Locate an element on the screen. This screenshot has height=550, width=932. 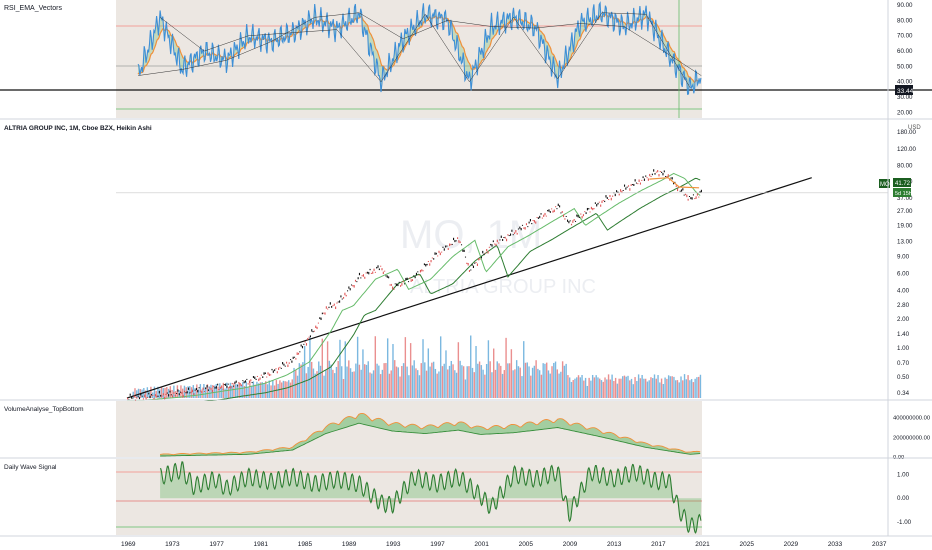
volume-analyse-title: VolumeAnalyse_TopBottom is located at coordinates (44, 409).